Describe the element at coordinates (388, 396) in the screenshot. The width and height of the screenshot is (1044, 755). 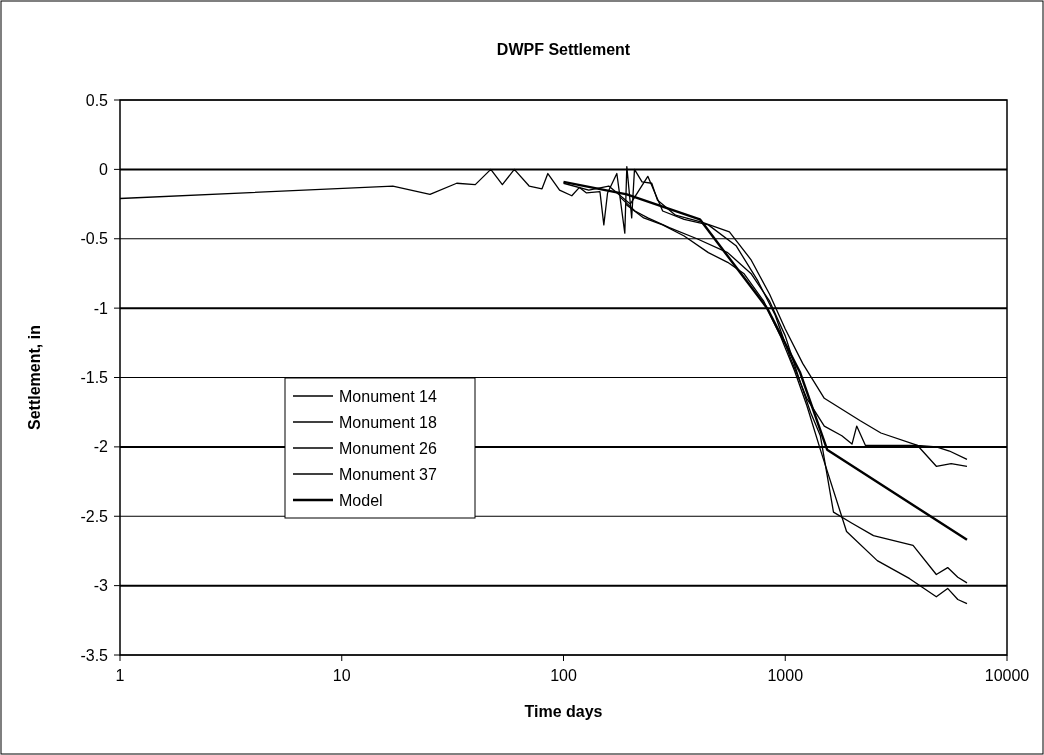
I see `legend-label: Monument 14` at that location.